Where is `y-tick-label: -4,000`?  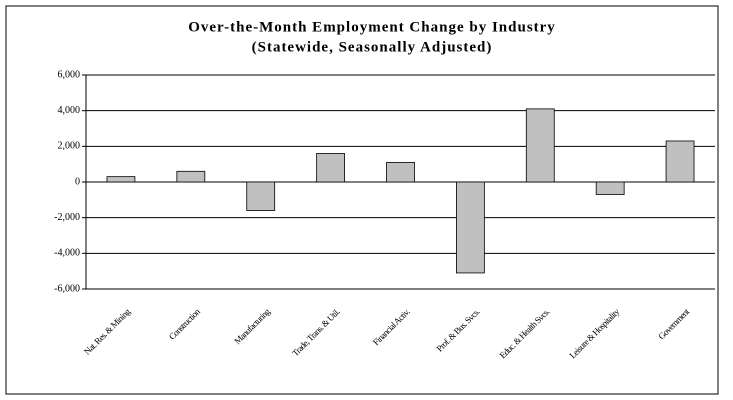 y-tick-label: -4,000 is located at coordinates (67, 253).